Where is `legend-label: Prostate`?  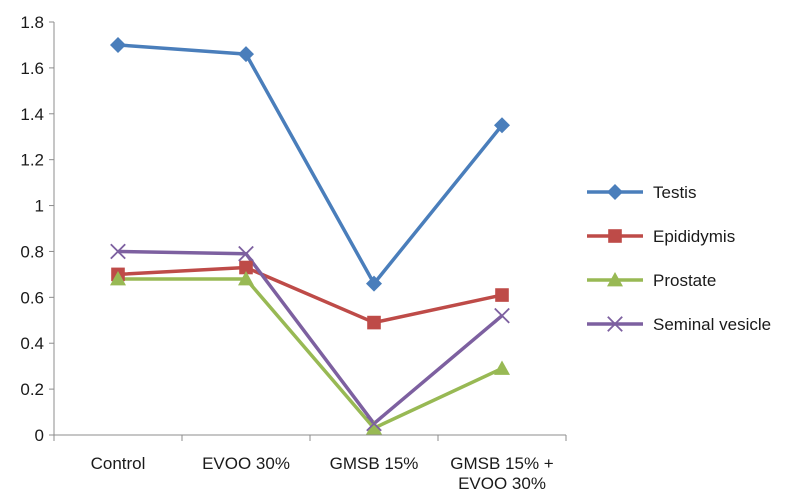 legend-label: Prostate is located at coordinates (684, 280).